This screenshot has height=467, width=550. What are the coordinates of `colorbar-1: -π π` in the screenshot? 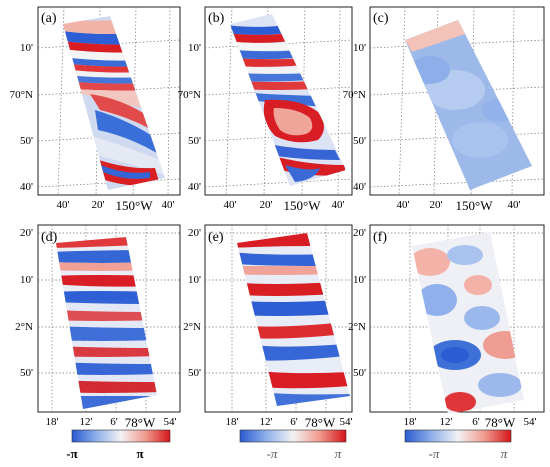 It's located at (118, 445).